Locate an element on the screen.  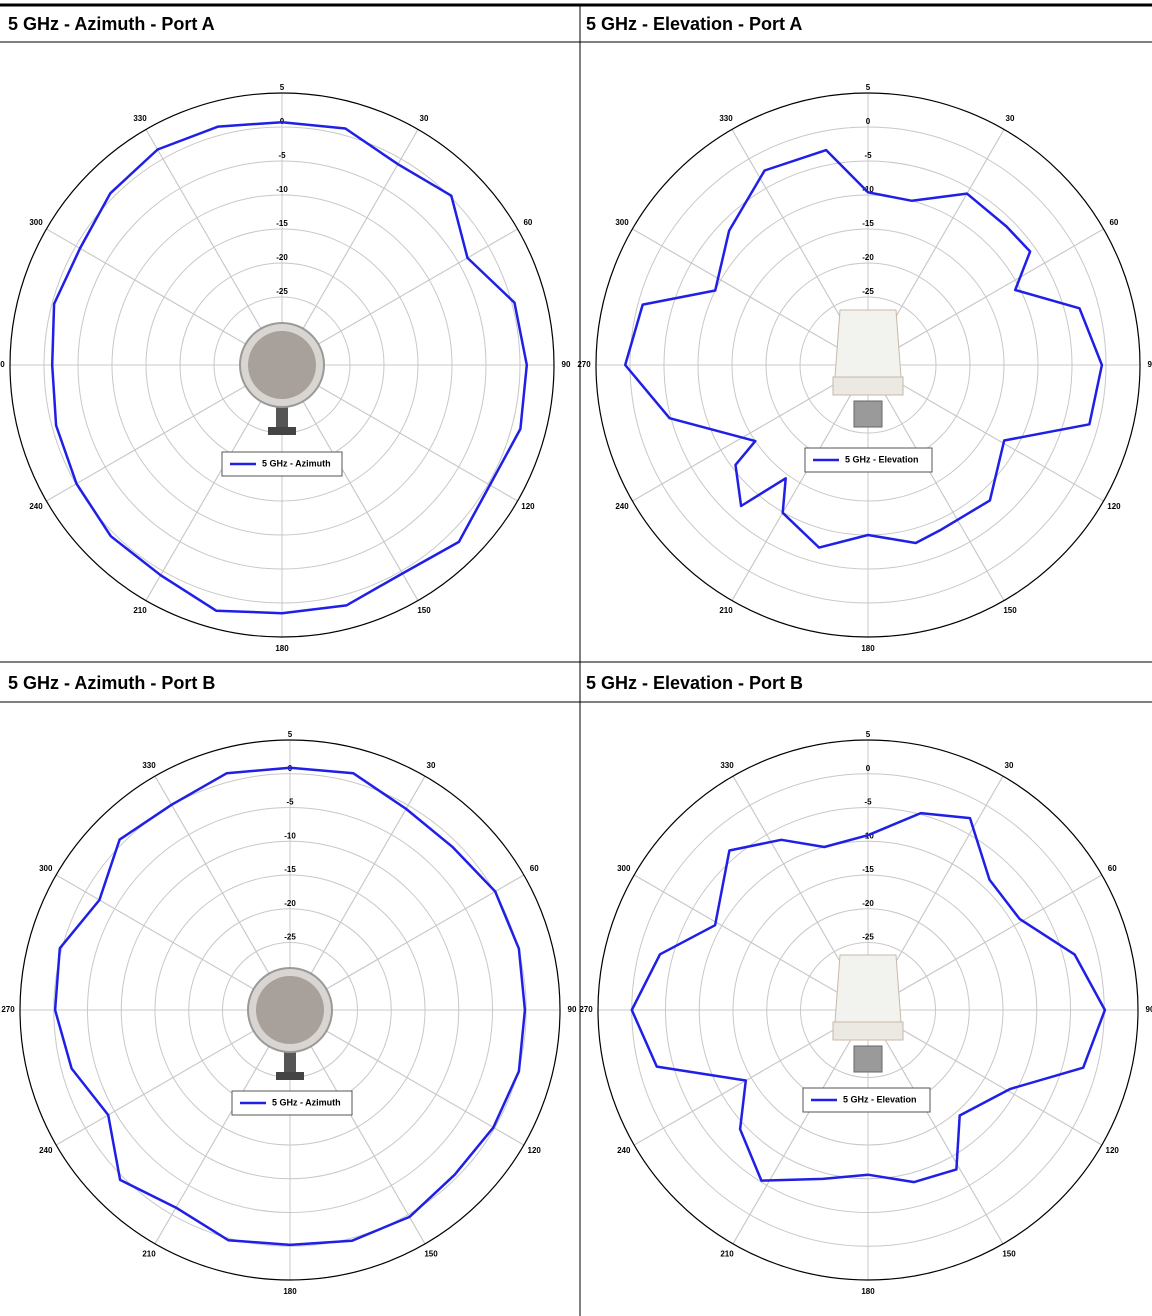
legend-label: 5 GHz - Elevation is located at coordinates (880, 1099).